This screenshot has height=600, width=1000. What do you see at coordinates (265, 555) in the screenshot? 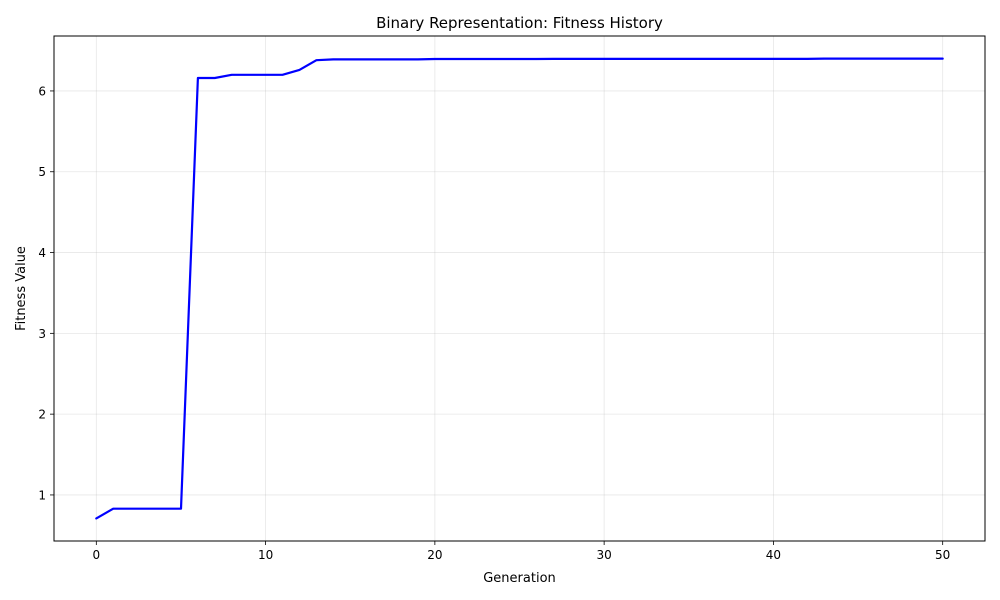
I see `x-tick-label: 10` at bounding box center [265, 555].